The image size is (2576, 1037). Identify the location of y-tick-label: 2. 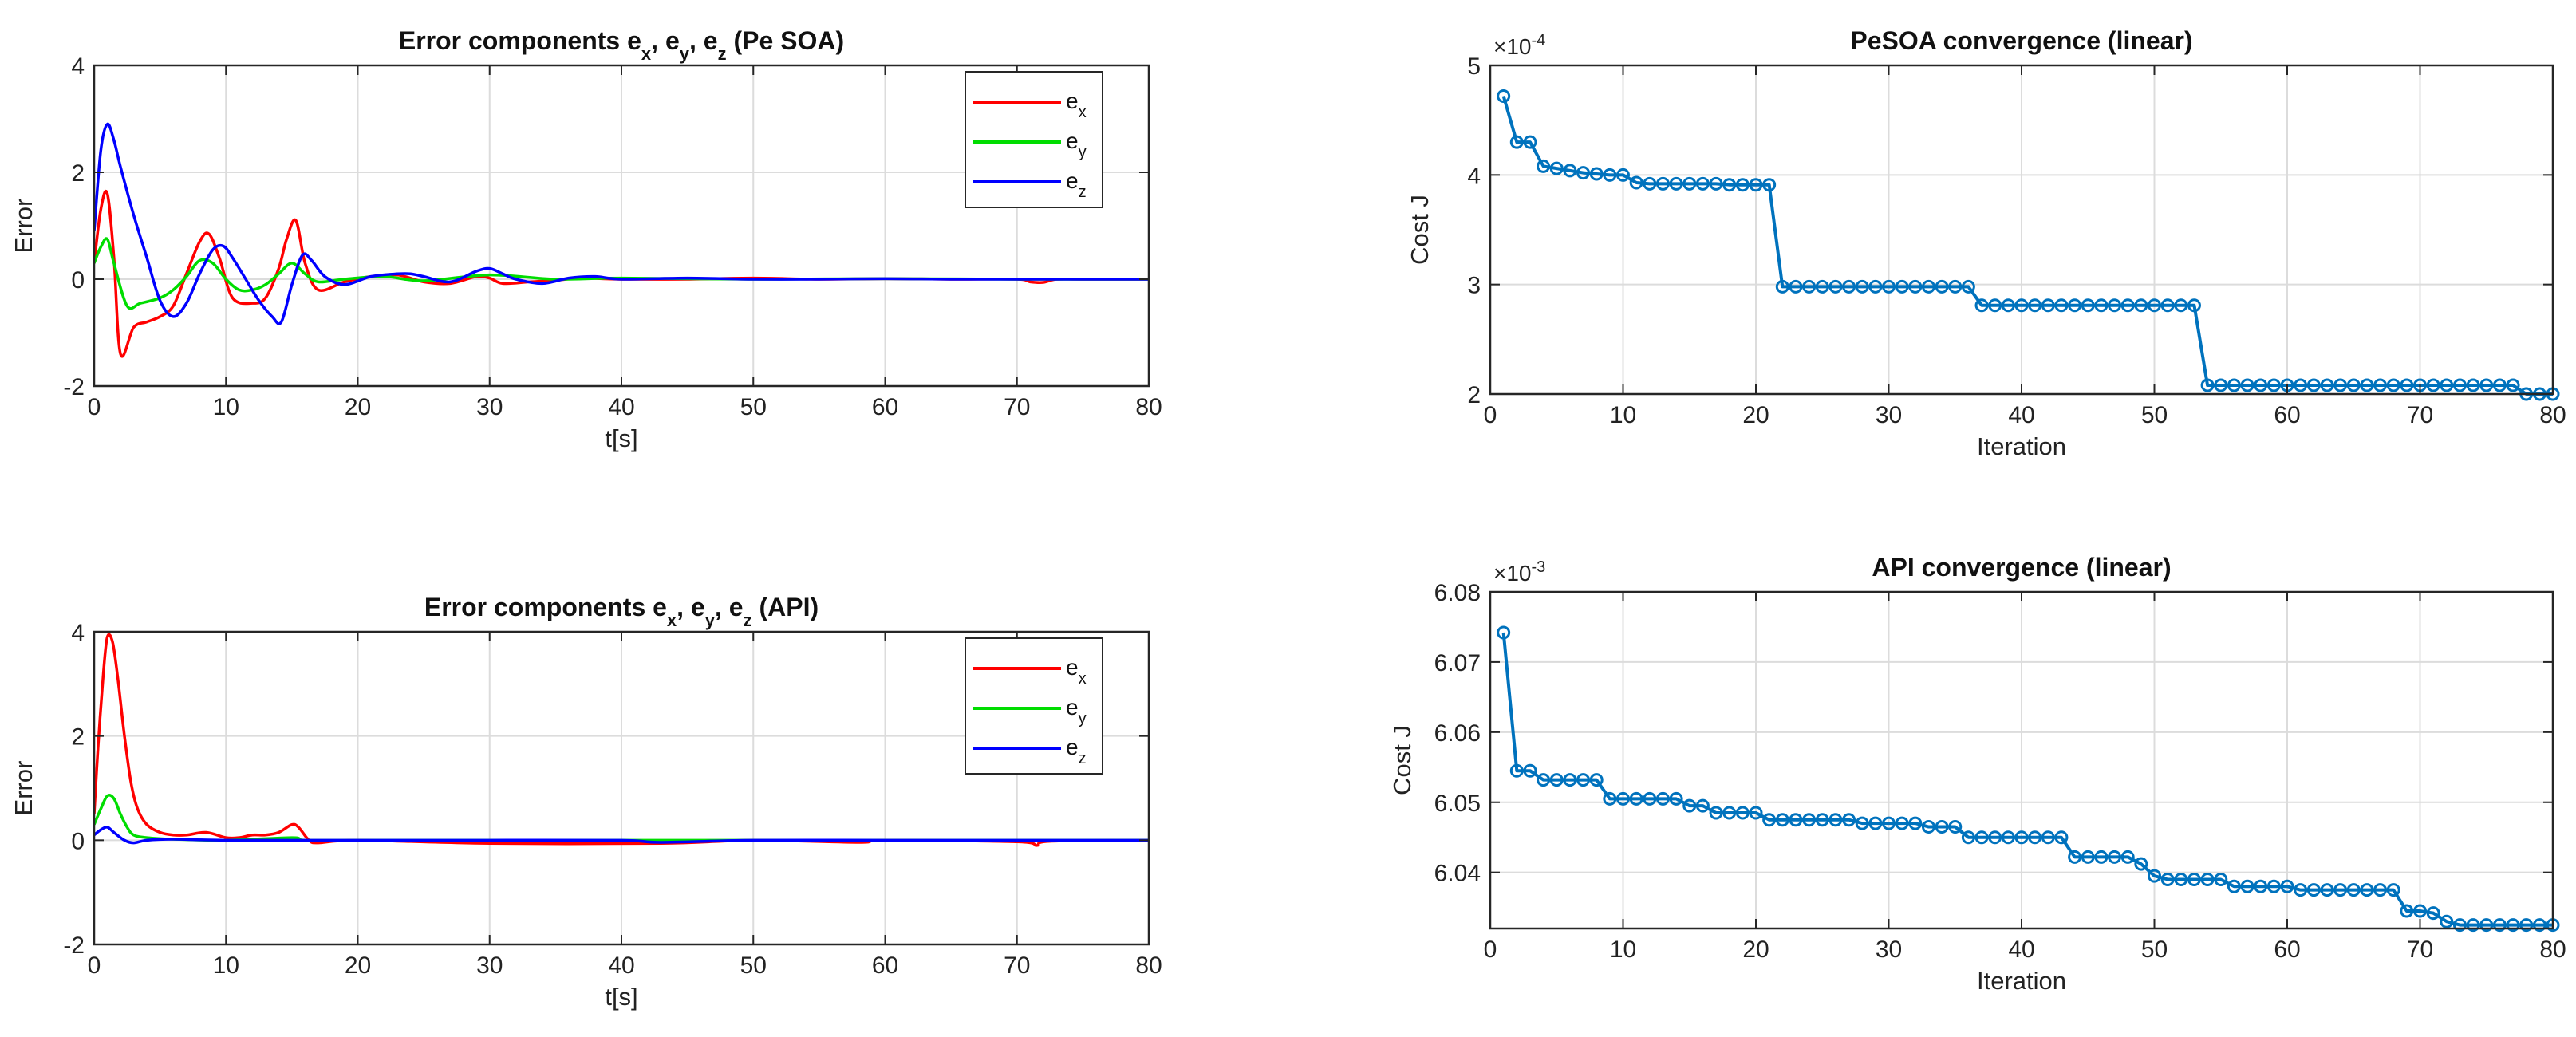
(1474, 395).